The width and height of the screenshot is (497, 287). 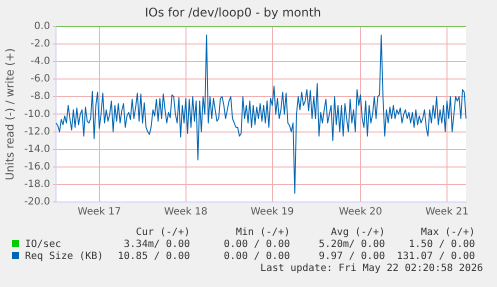 What do you see at coordinates (40, 44) in the screenshot?
I see `y-tick-label: -2.0` at bounding box center [40, 44].